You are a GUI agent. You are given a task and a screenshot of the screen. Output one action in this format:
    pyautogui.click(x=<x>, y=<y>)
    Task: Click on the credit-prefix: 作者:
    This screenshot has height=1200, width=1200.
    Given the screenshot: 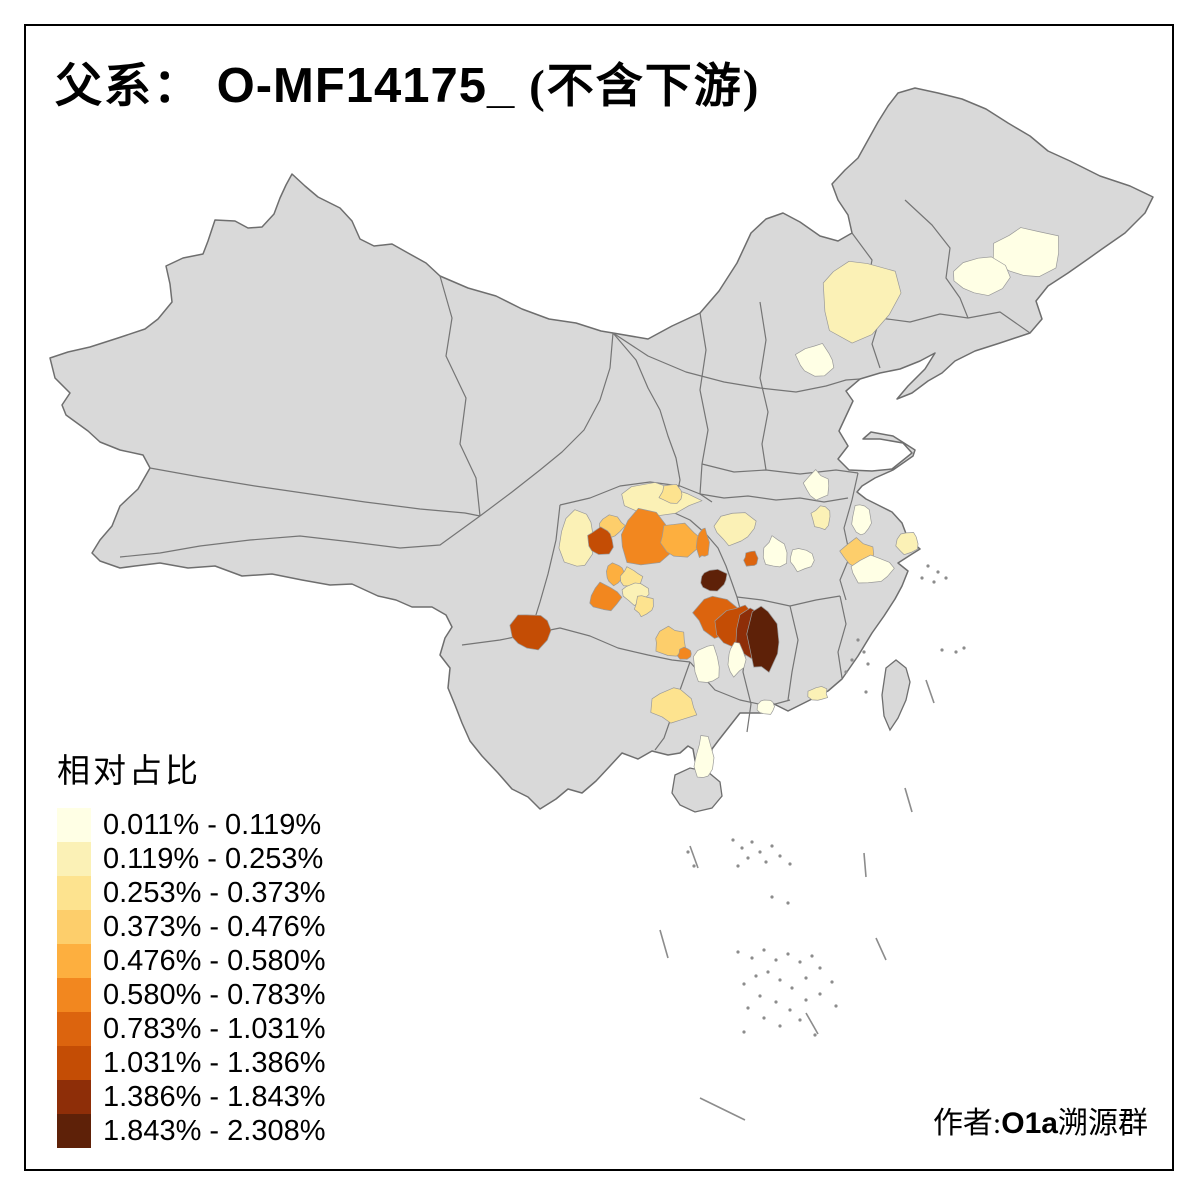 What is the action you would take?
    pyautogui.click(x=967, y=1123)
    